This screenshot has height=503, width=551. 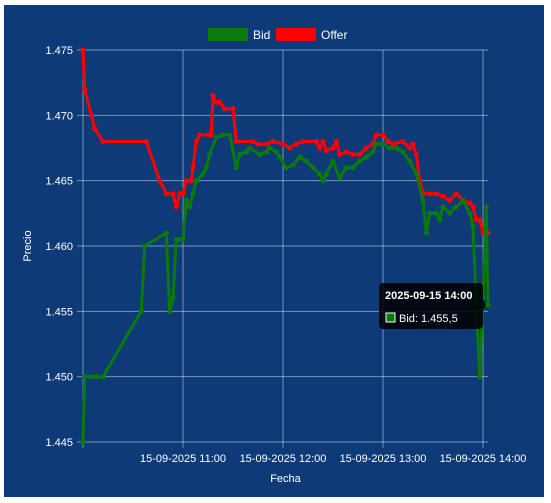 What do you see at coordinates (334, 35) in the screenshot?
I see `legend-label-offer: Offer` at bounding box center [334, 35].